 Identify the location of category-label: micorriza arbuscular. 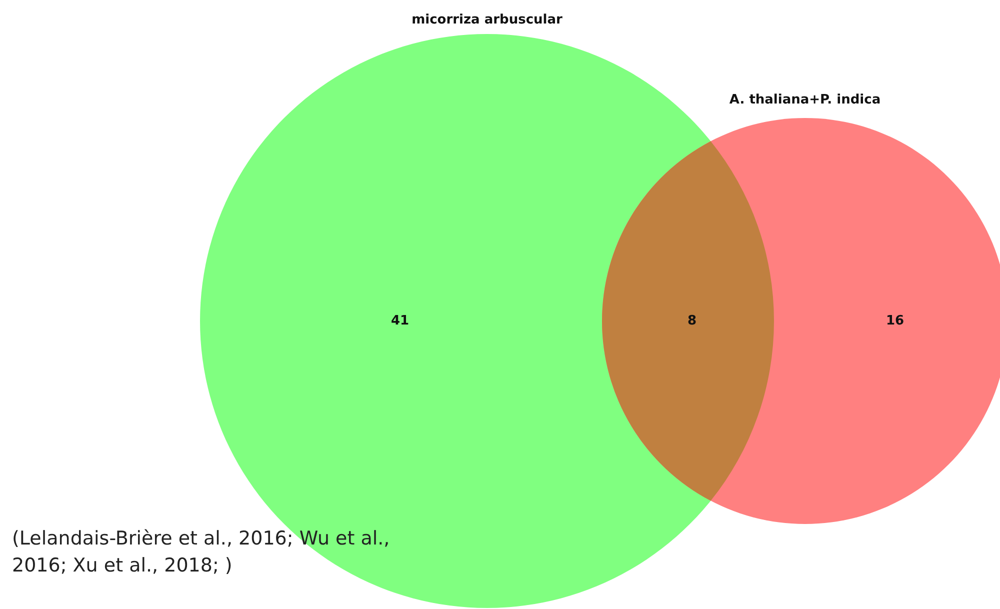
(488, 20).